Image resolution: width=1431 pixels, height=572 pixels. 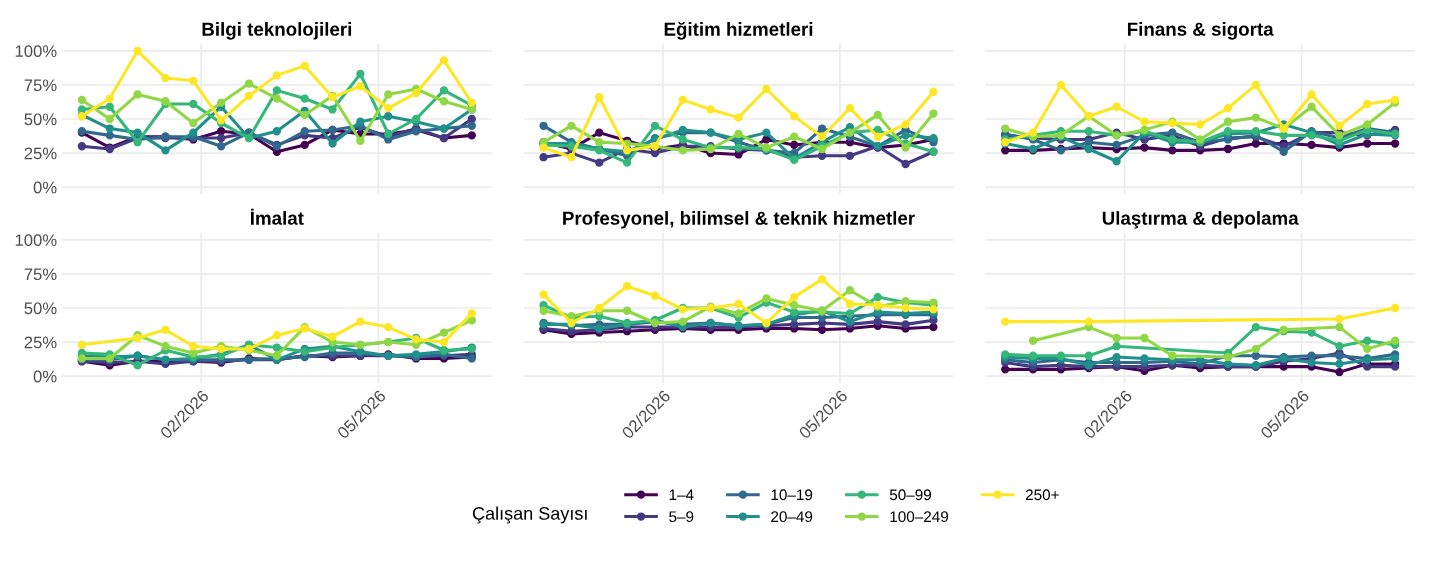 I want to click on chart-title: İmalat, so click(x=277, y=216).